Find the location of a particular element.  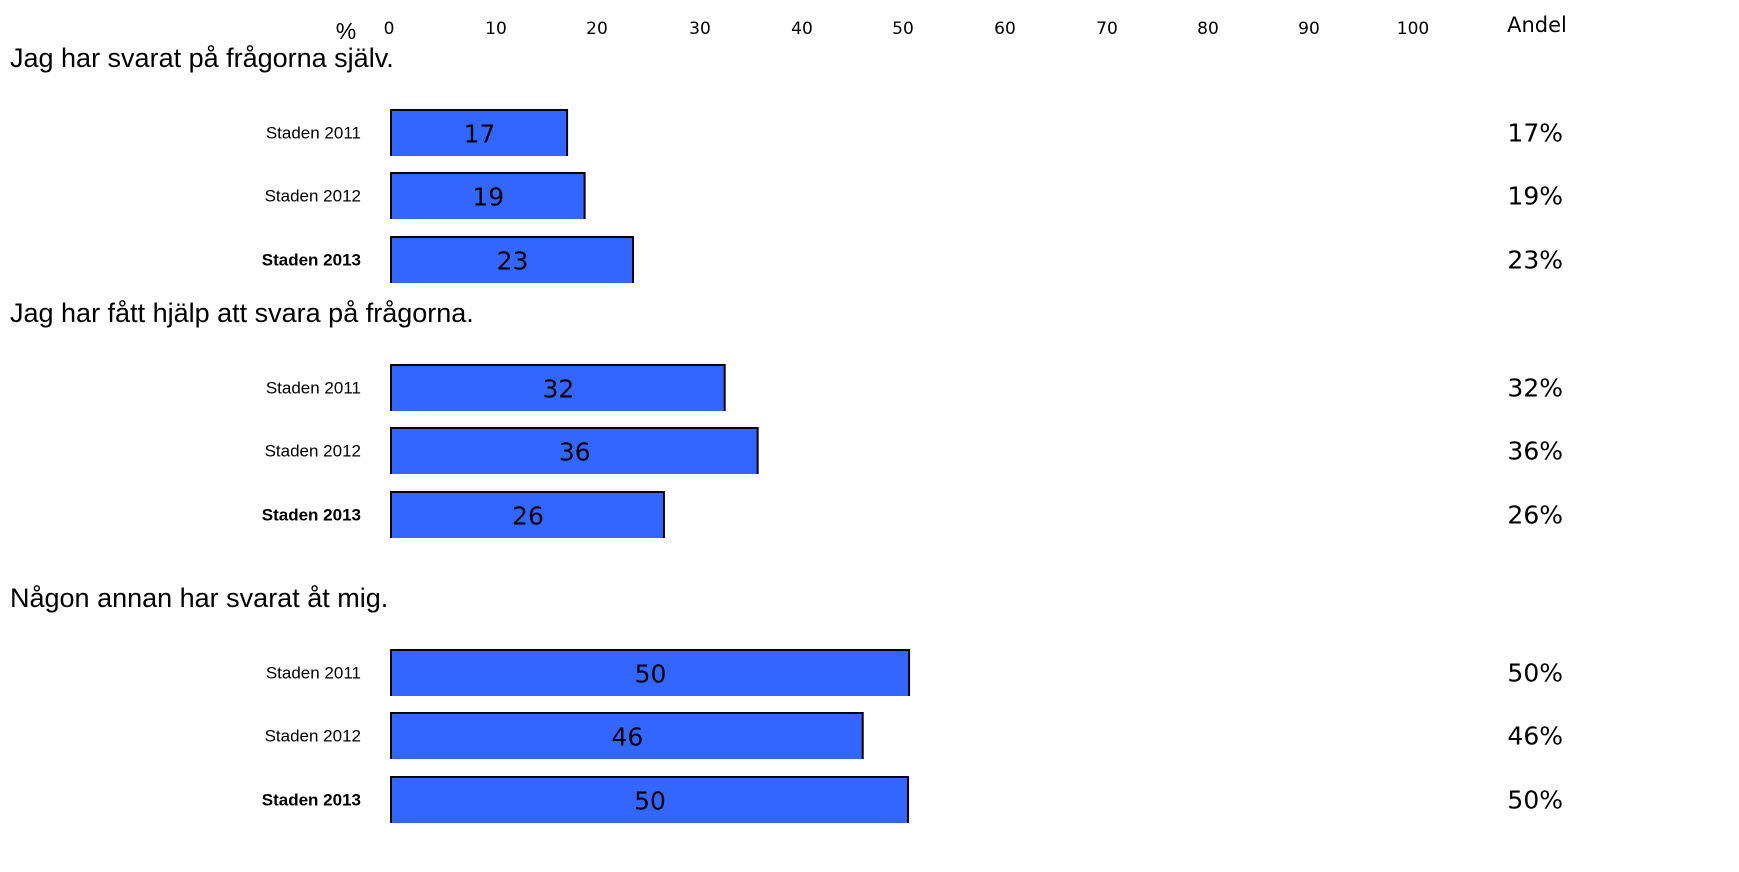

group-title: Någon annan har svarat åt mig. is located at coordinates (199, 598).